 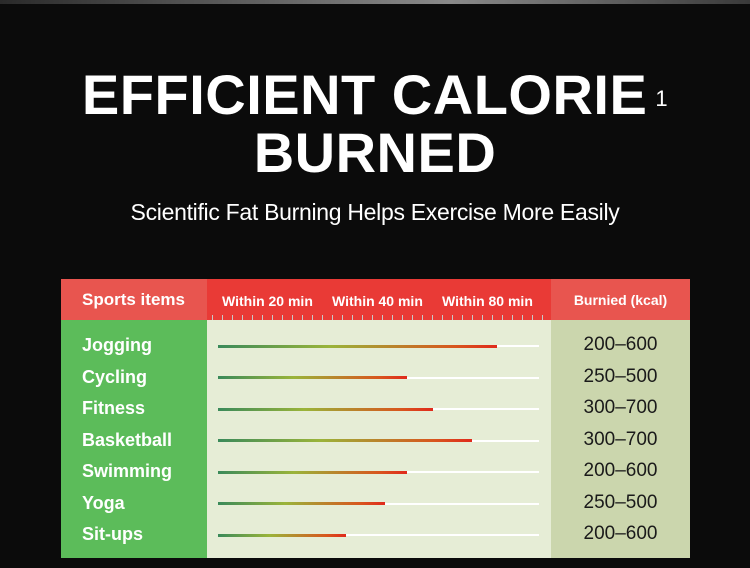 What do you see at coordinates (487, 301) in the screenshot?
I see `header-within-80: Within 80 min` at bounding box center [487, 301].